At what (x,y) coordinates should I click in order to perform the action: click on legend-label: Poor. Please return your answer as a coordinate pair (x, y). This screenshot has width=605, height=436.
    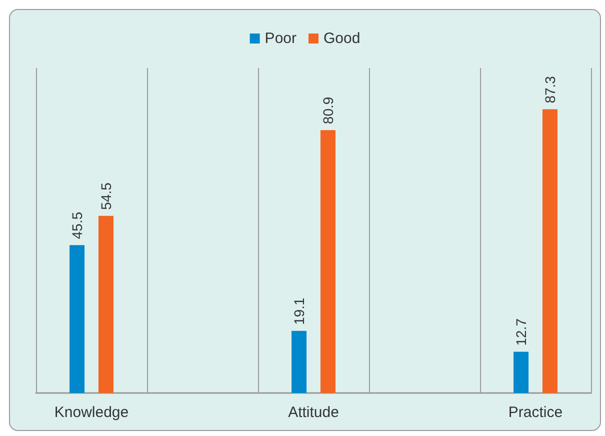
    Looking at the image, I should click on (280, 38).